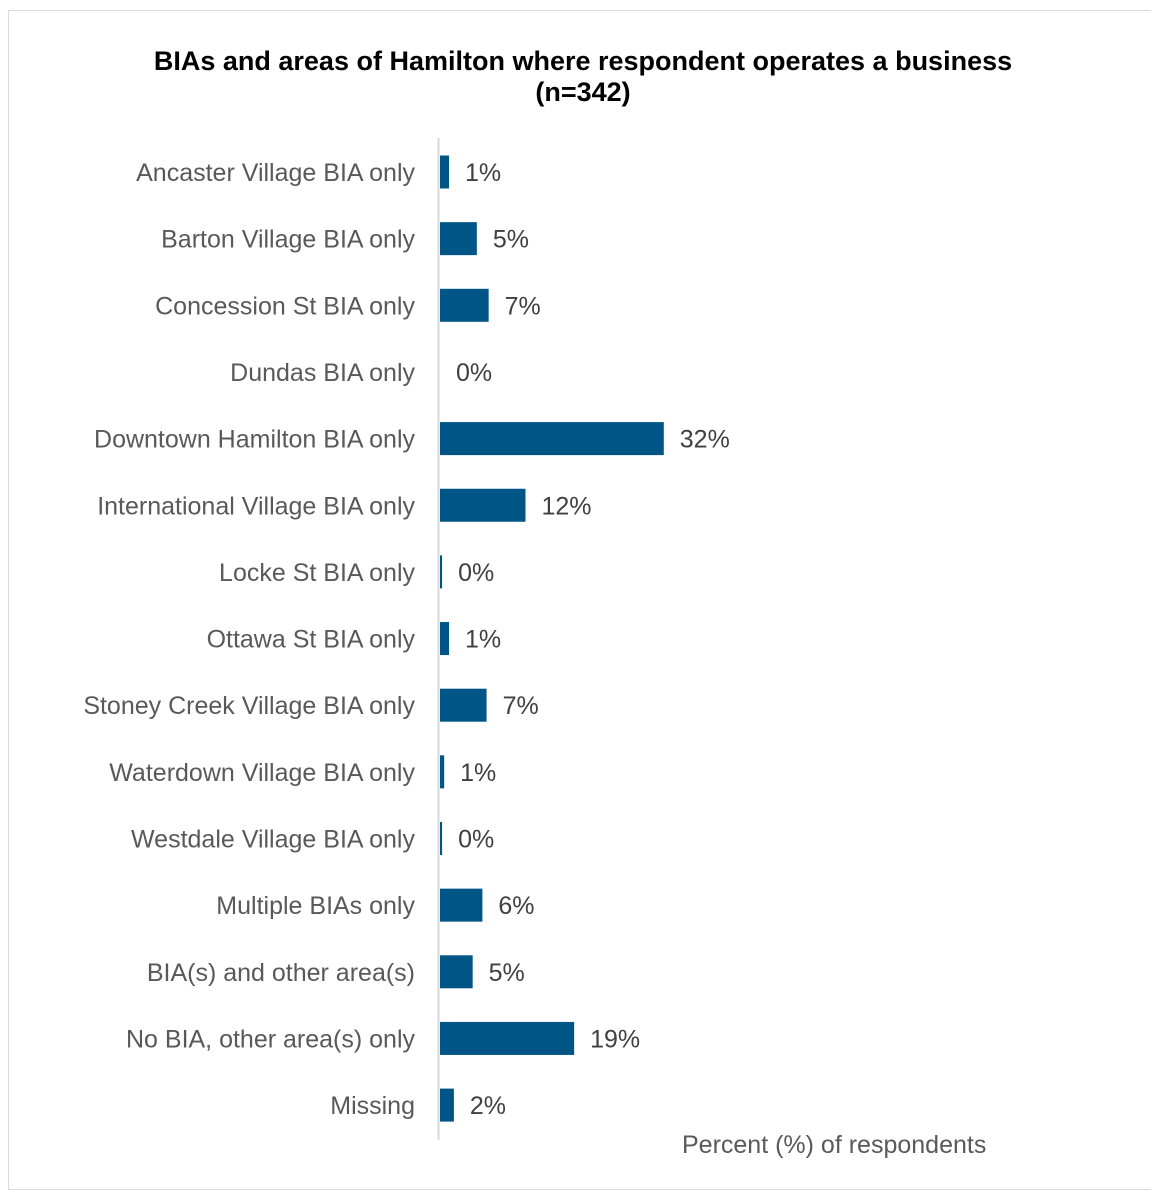 The height and width of the screenshot is (1190, 1151). Describe the element at coordinates (705, 440) in the screenshot. I see `data-label: 32%` at that location.